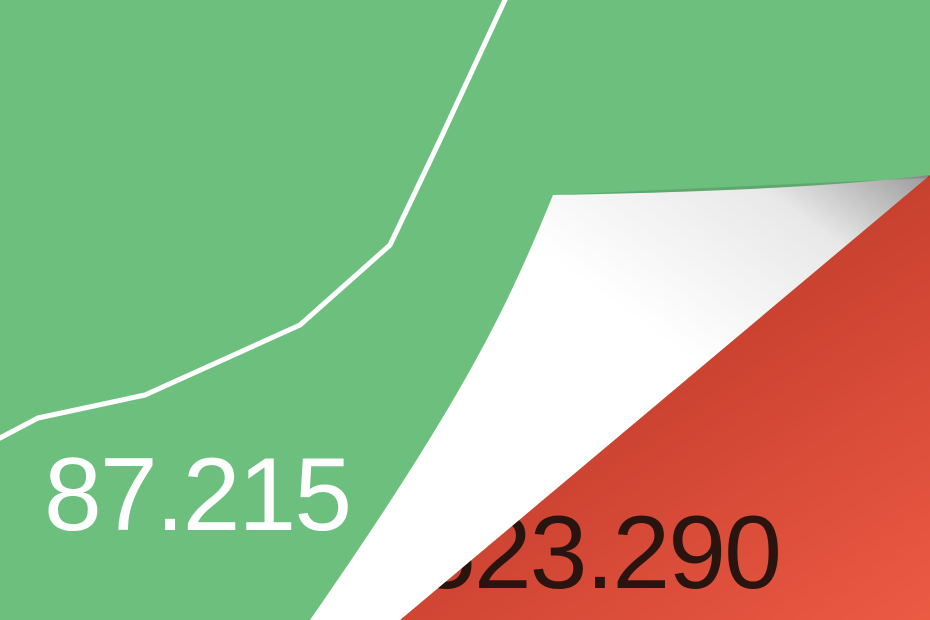 Image resolution: width=930 pixels, height=620 pixels. Describe the element at coordinates (197, 495) in the screenshot. I see `front-number: 87.215` at that location.